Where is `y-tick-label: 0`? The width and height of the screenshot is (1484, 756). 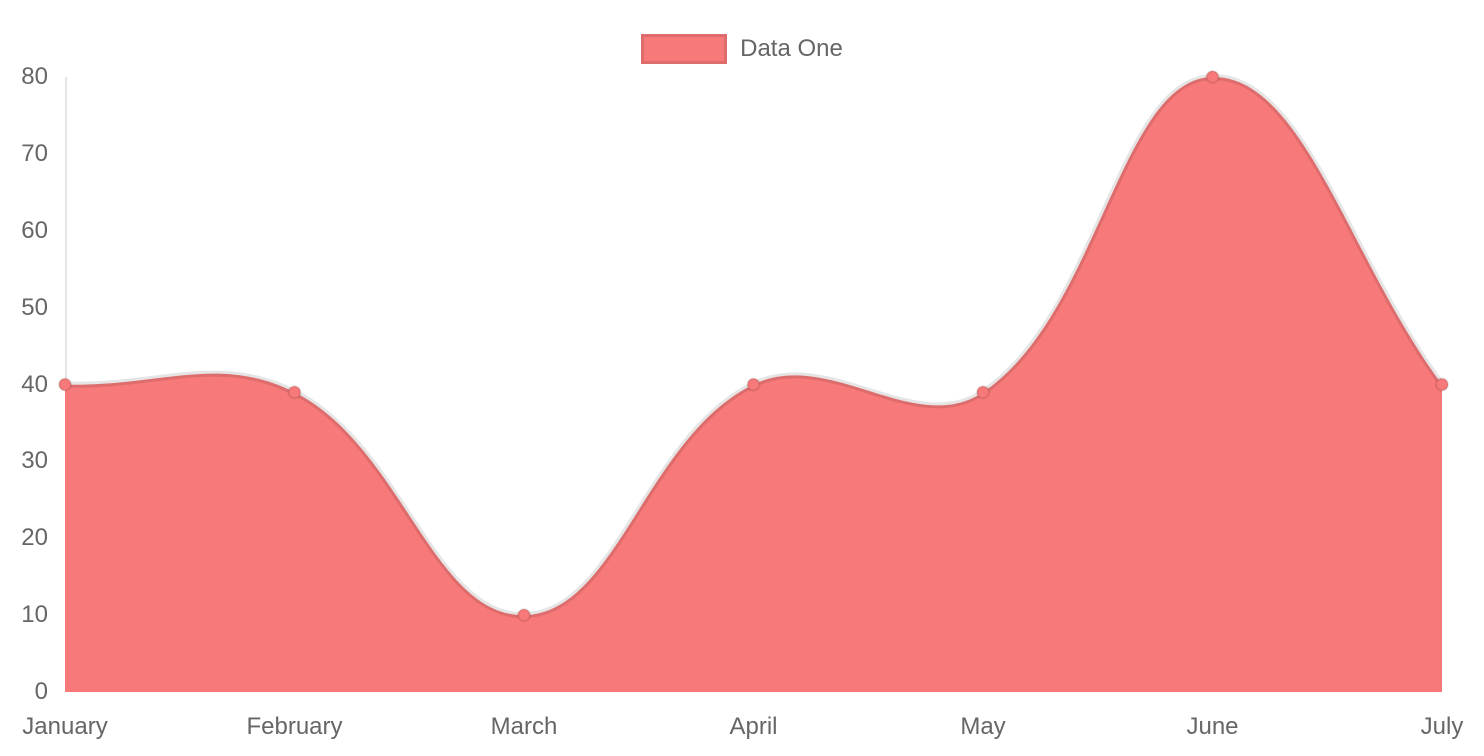
y-tick-label: 0 is located at coordinates (41, 691).